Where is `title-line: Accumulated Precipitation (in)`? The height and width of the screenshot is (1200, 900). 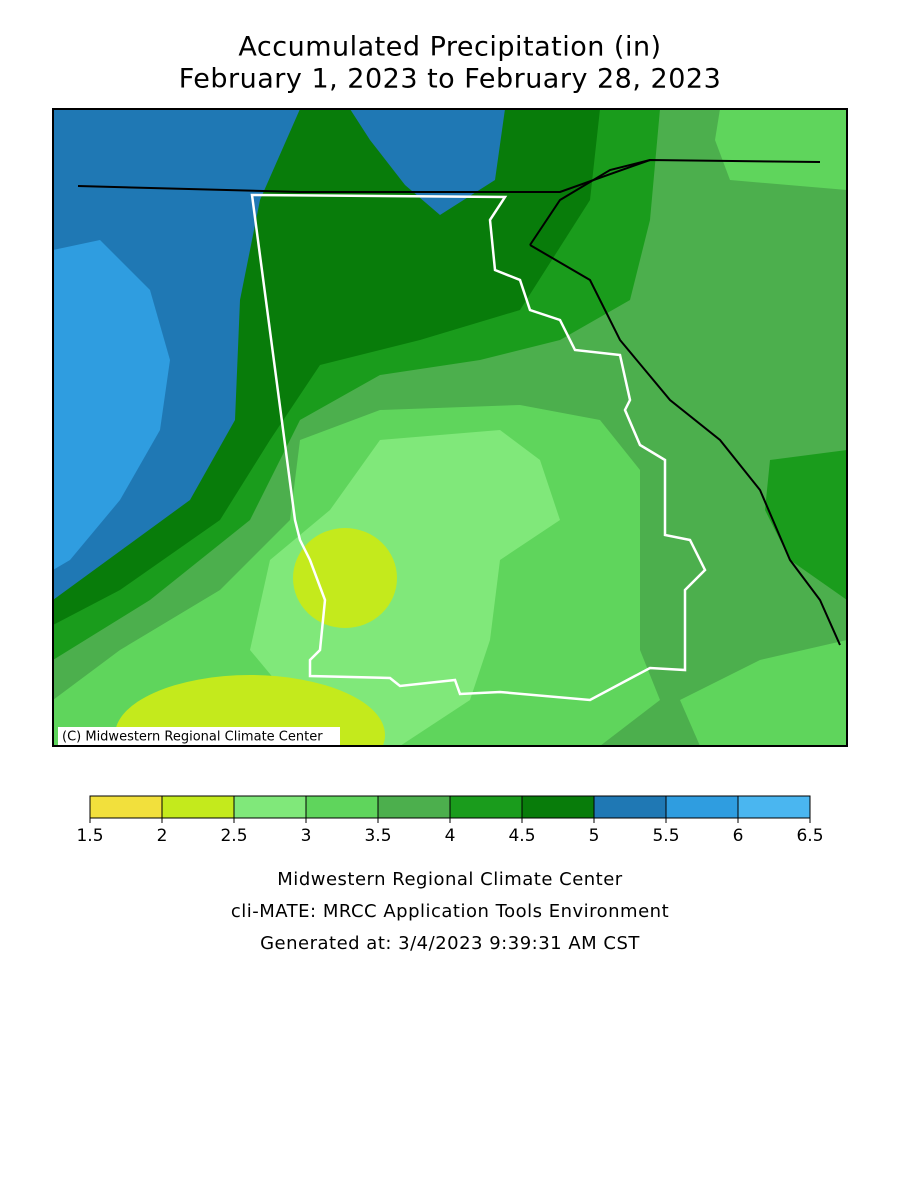
title-line: Accumulated Precipitation (in) is located at coordinates (449, 47).